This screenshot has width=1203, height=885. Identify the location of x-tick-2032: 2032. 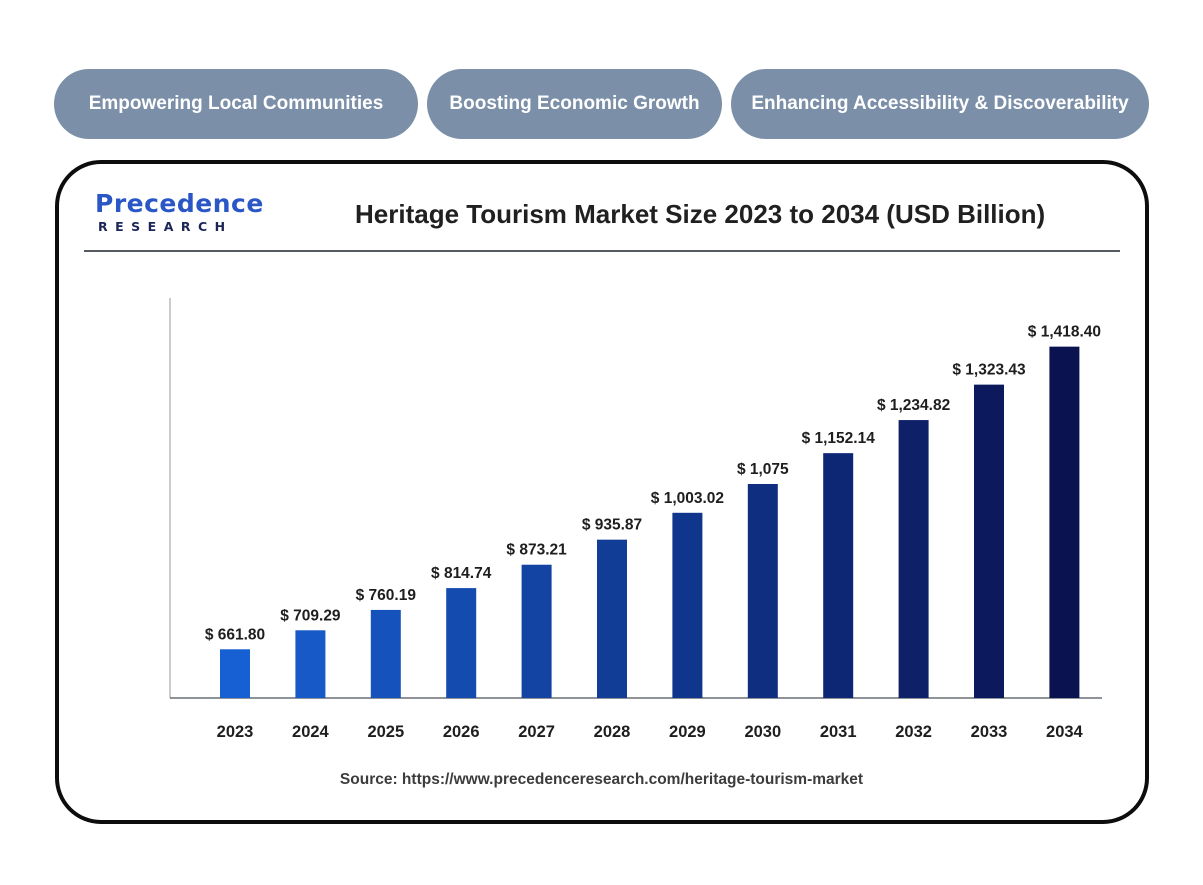
(913, 732).